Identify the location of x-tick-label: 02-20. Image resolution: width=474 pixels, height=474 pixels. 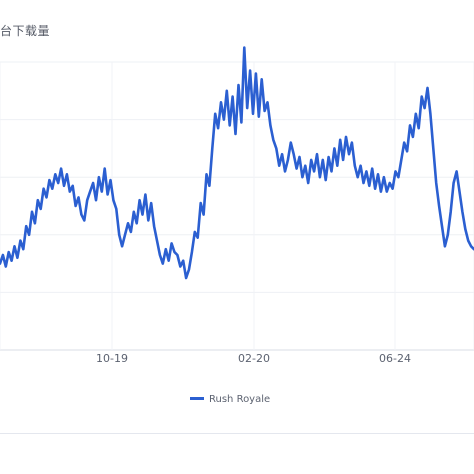
(254, 358).